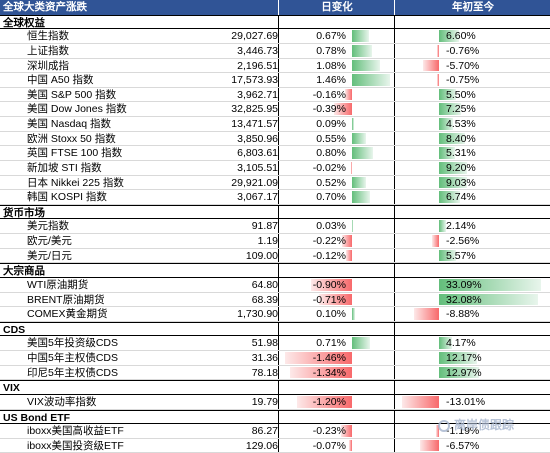 The image size is (550, 453). What do you see at coordinates (336, 343) in the screenshot?
I see `daily-change-cell: 0.71%` at bounding box center [336, 343].